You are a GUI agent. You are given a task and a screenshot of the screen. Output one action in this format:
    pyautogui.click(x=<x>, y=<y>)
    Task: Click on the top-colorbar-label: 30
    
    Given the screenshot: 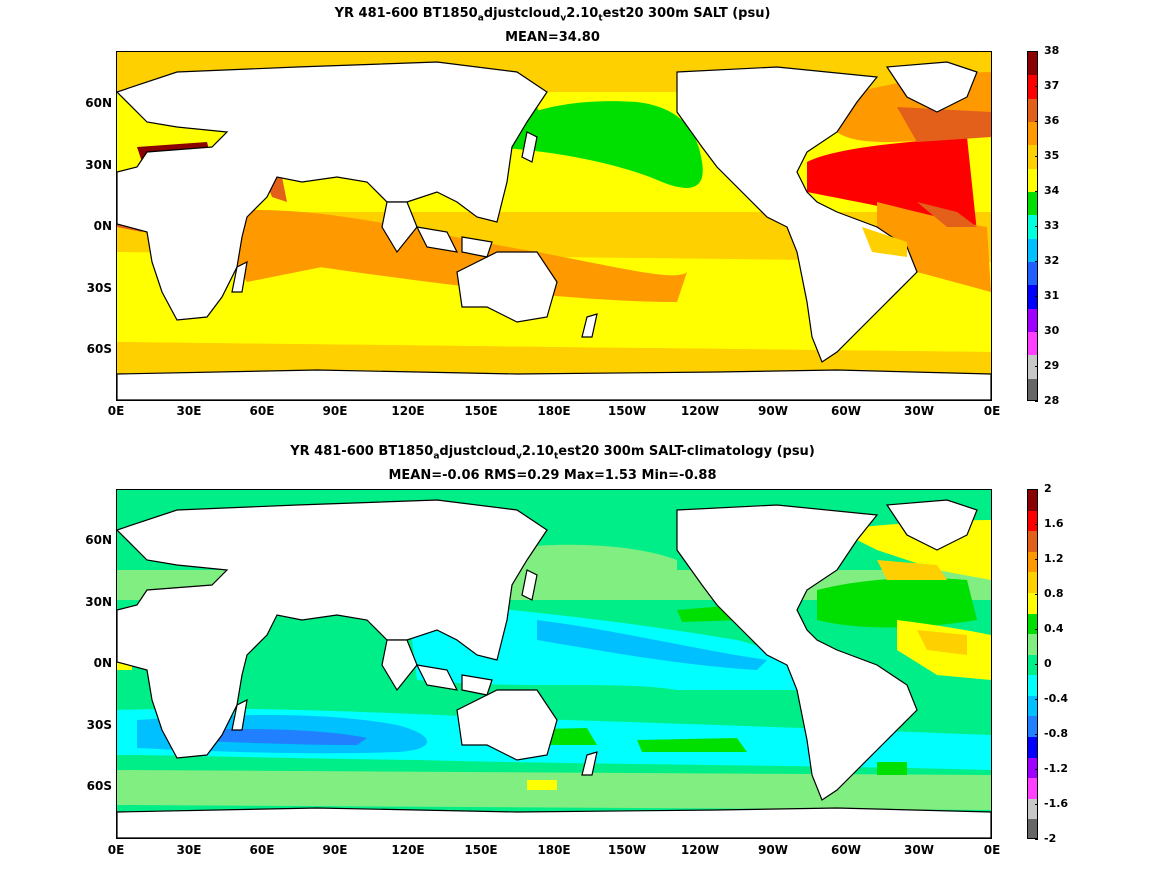 What is the action you would take?
    pyautogui.click(x=1052, y=330)
    